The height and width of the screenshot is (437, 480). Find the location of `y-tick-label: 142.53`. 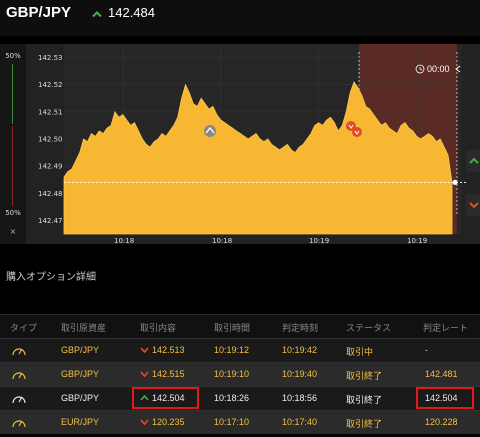

y-tick-label: 142.53 is located at coordinates (50, 58).